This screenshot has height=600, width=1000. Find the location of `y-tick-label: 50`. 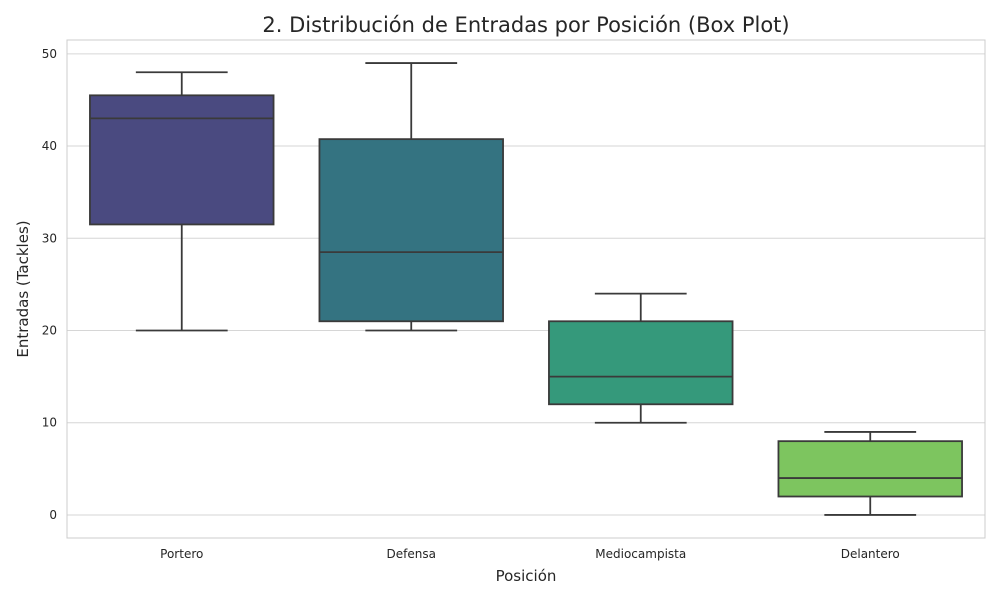

y-tick-label: 50 is located at coordinates (49, 54).